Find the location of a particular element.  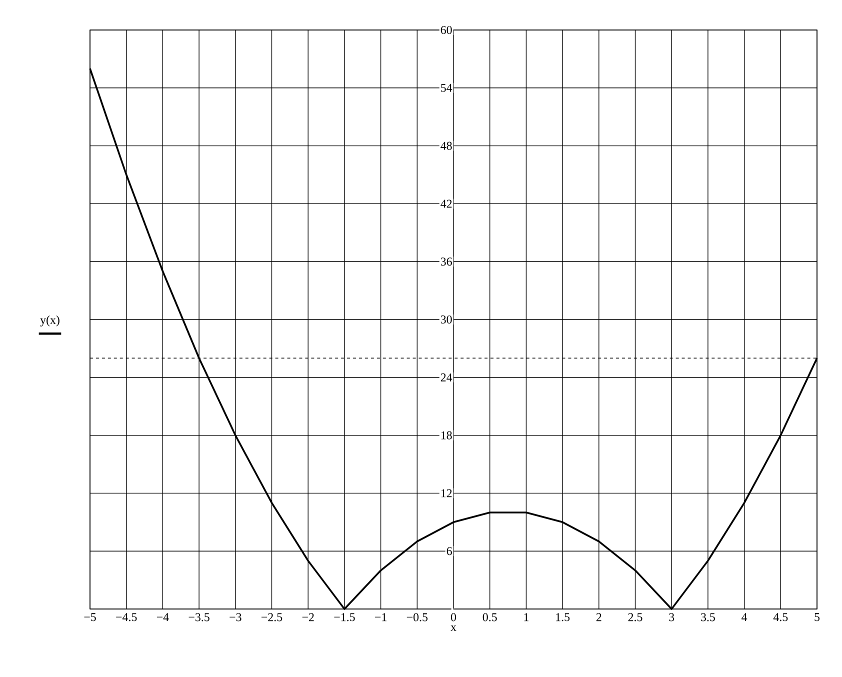

x-tick-label: −1 is located at coordinates (380, 617).